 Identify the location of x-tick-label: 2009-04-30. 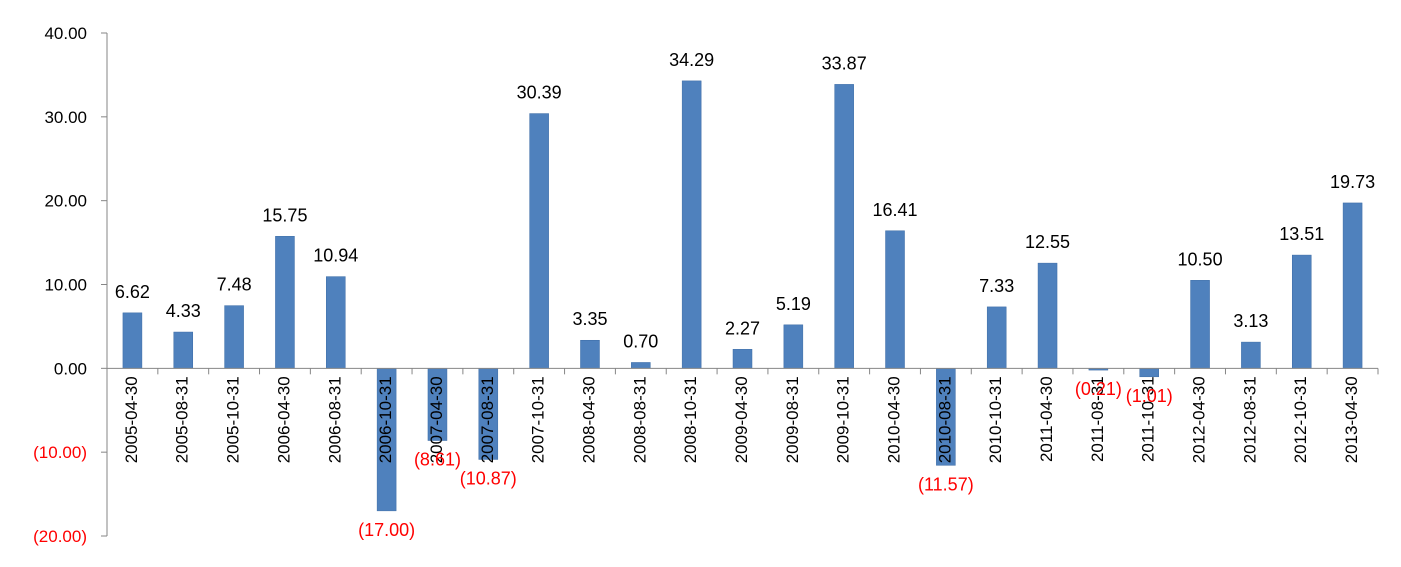
(741, 419).